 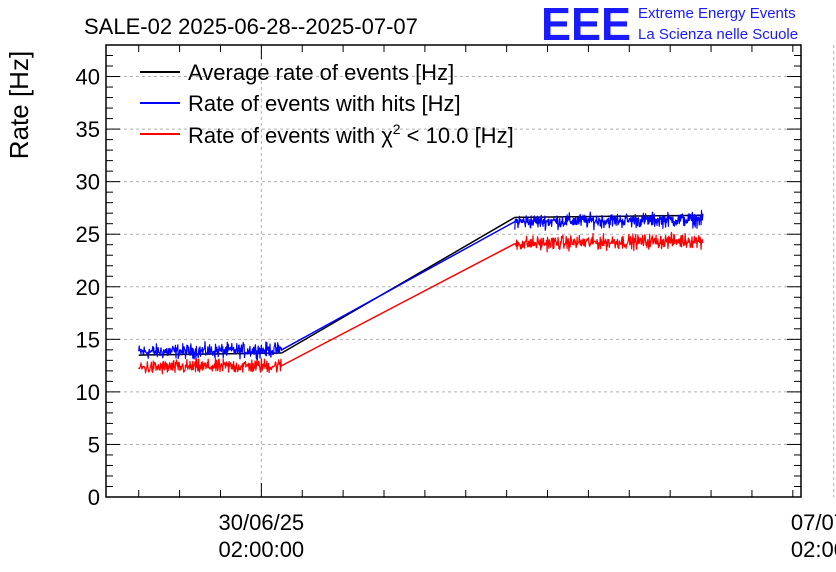 I want to click on y-tick-label: 0, so click(x=94, y=497).